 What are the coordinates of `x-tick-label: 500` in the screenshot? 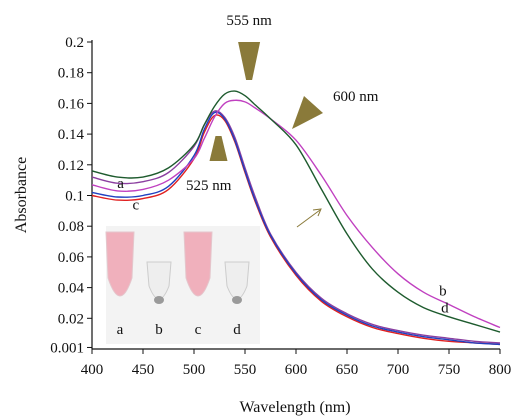 It's located at (194, 370).